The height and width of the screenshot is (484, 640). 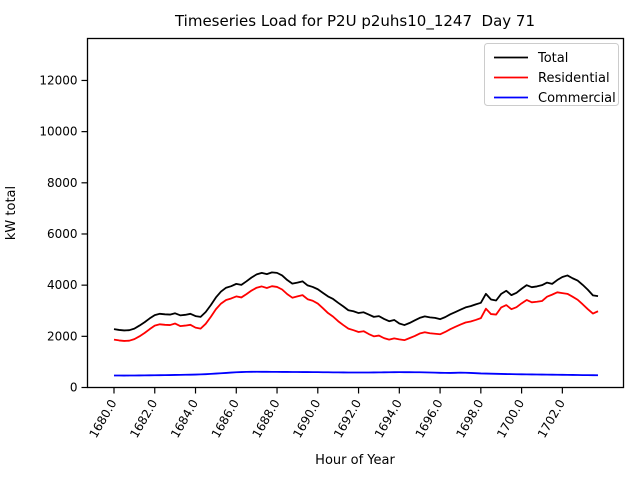 What do you see at coordinates (225, 418) in the screenshot?
I see `x-tick-label: 1686.0` at bounding box center [225, 418].